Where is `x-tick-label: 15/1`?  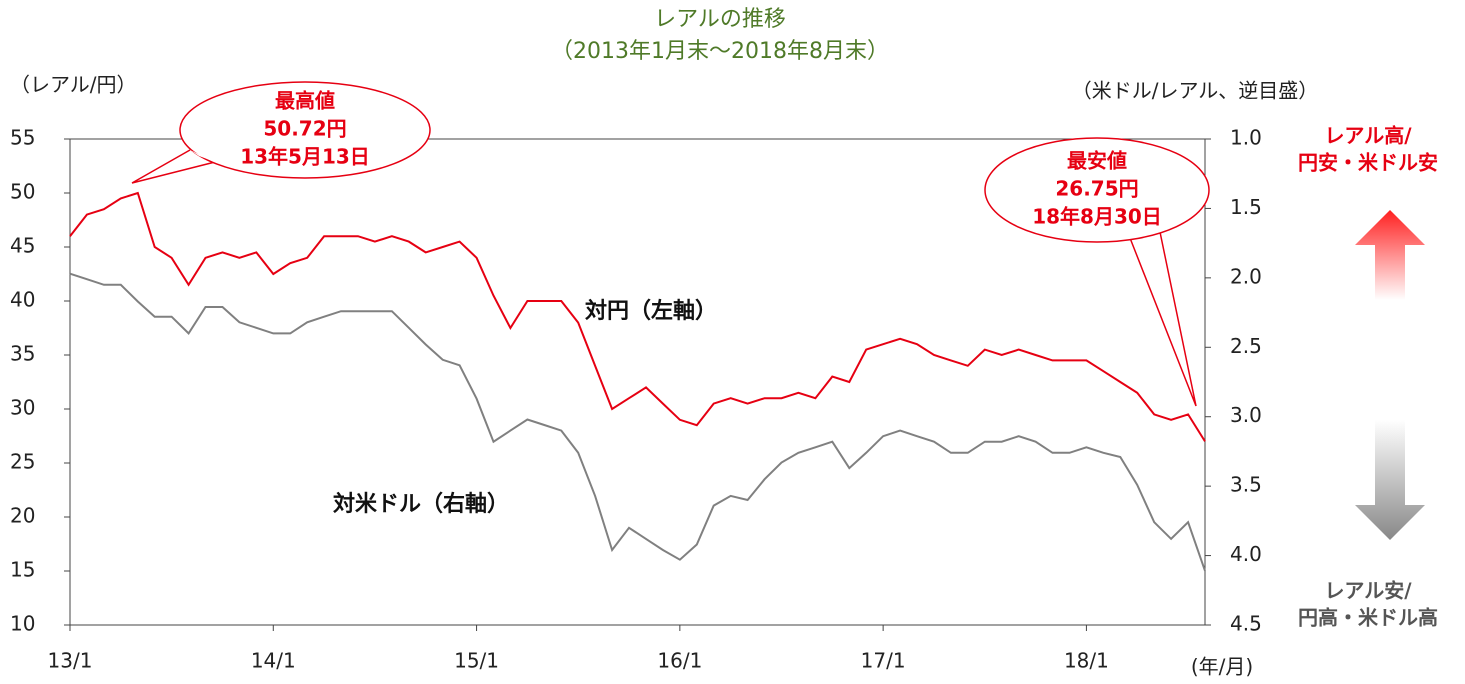
x-tick-label: 15/1 is located at coordinates (476, 661).